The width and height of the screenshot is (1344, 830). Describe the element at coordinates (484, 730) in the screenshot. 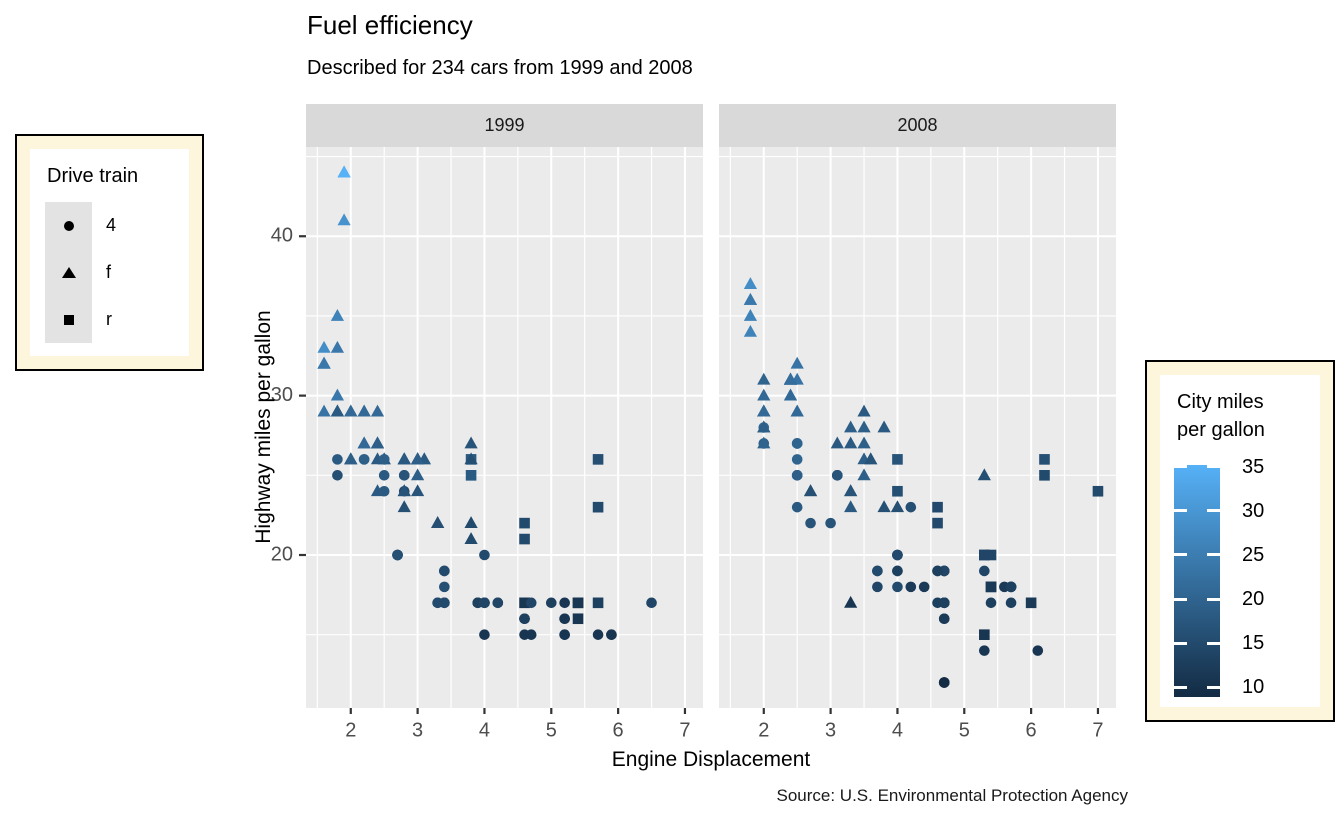

I see `x-tick-label: 4` at that location.